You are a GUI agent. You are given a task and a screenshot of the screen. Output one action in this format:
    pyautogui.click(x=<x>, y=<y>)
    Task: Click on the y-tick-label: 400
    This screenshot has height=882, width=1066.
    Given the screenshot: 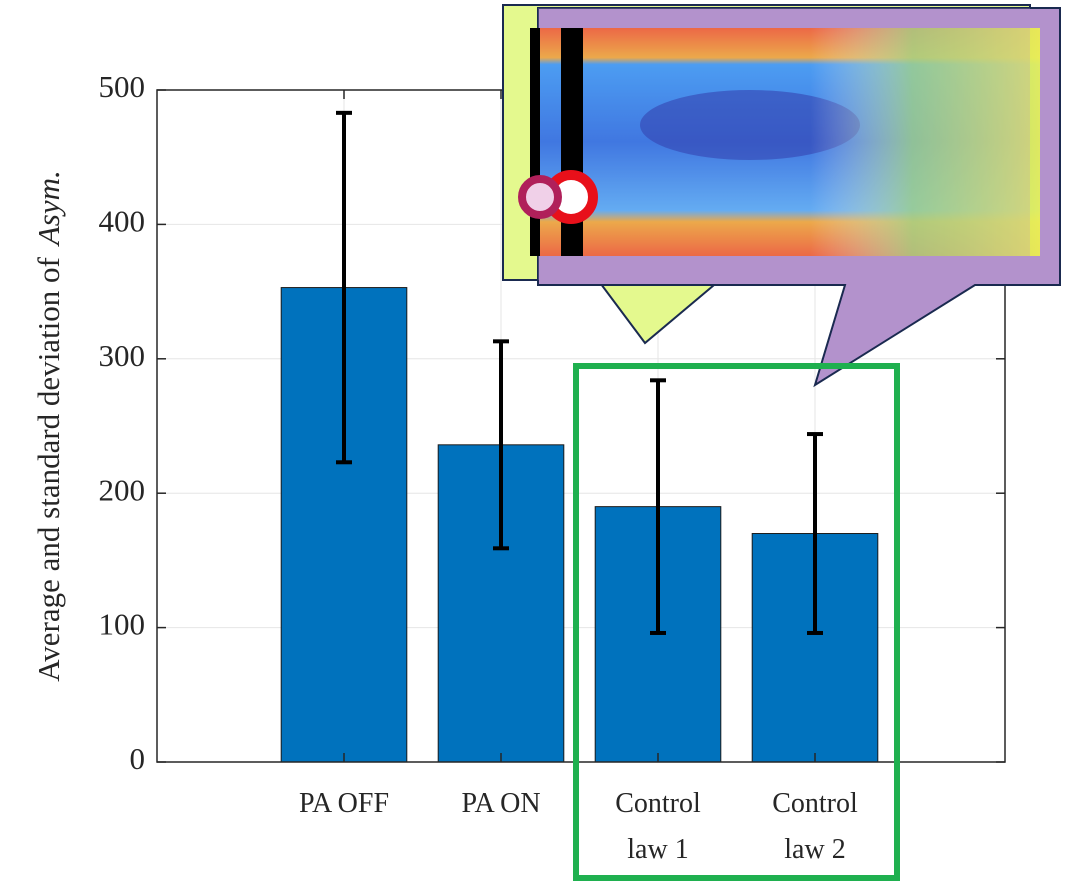 What is the action you would take?
    pyautogui.click(x=122, y=221)
    